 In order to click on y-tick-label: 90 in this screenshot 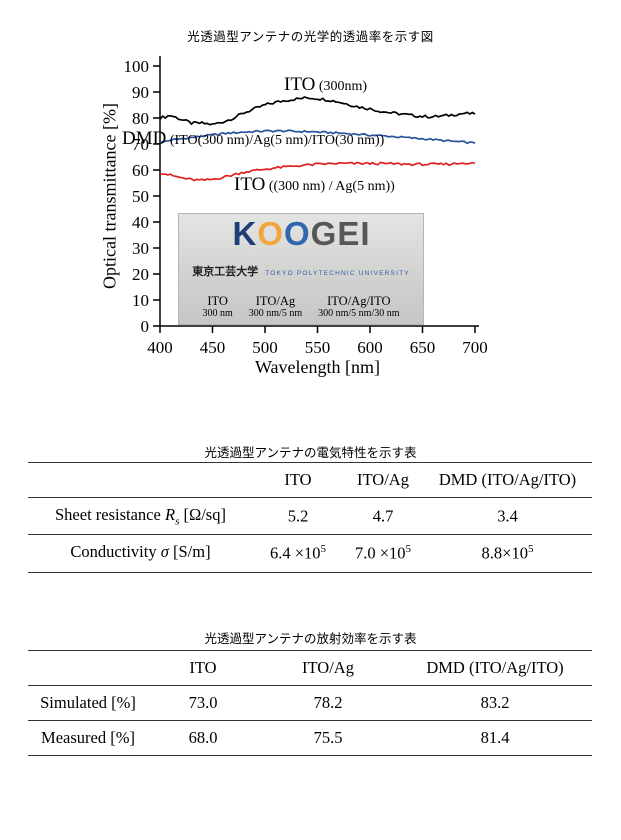, I will do `click(140, 92)`.